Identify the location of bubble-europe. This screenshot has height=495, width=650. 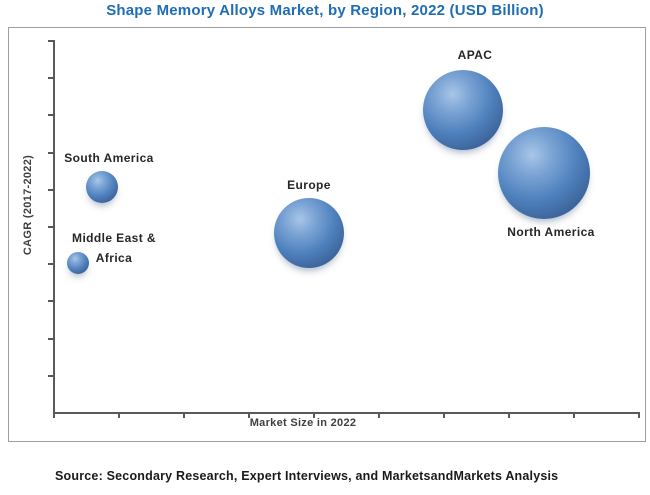
(309, 232).